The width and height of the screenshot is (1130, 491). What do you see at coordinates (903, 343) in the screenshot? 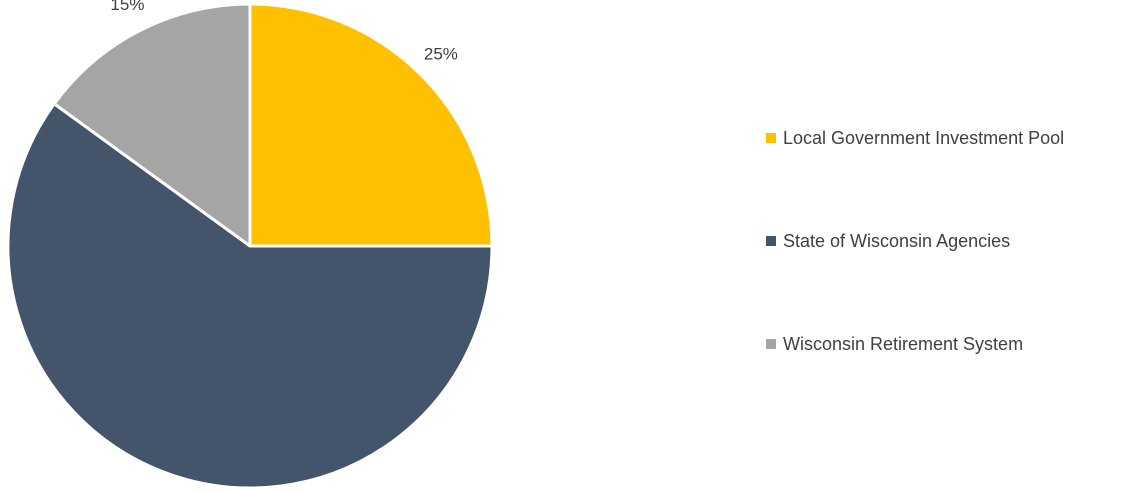
I see `legend-label-retirement-system: Wisconsin Retirement System` at bounding box center [903, 343].